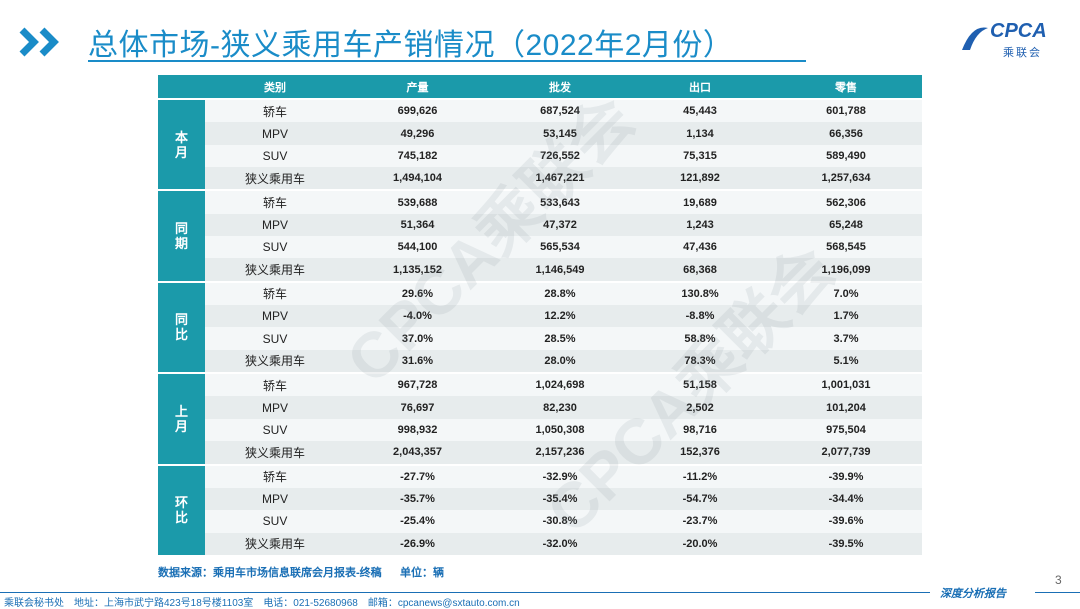  What do you see at coordinates (1022, 53) in the screenshot?
I see `logo-sub: 乘联会` at bounding box center [1022, 53].